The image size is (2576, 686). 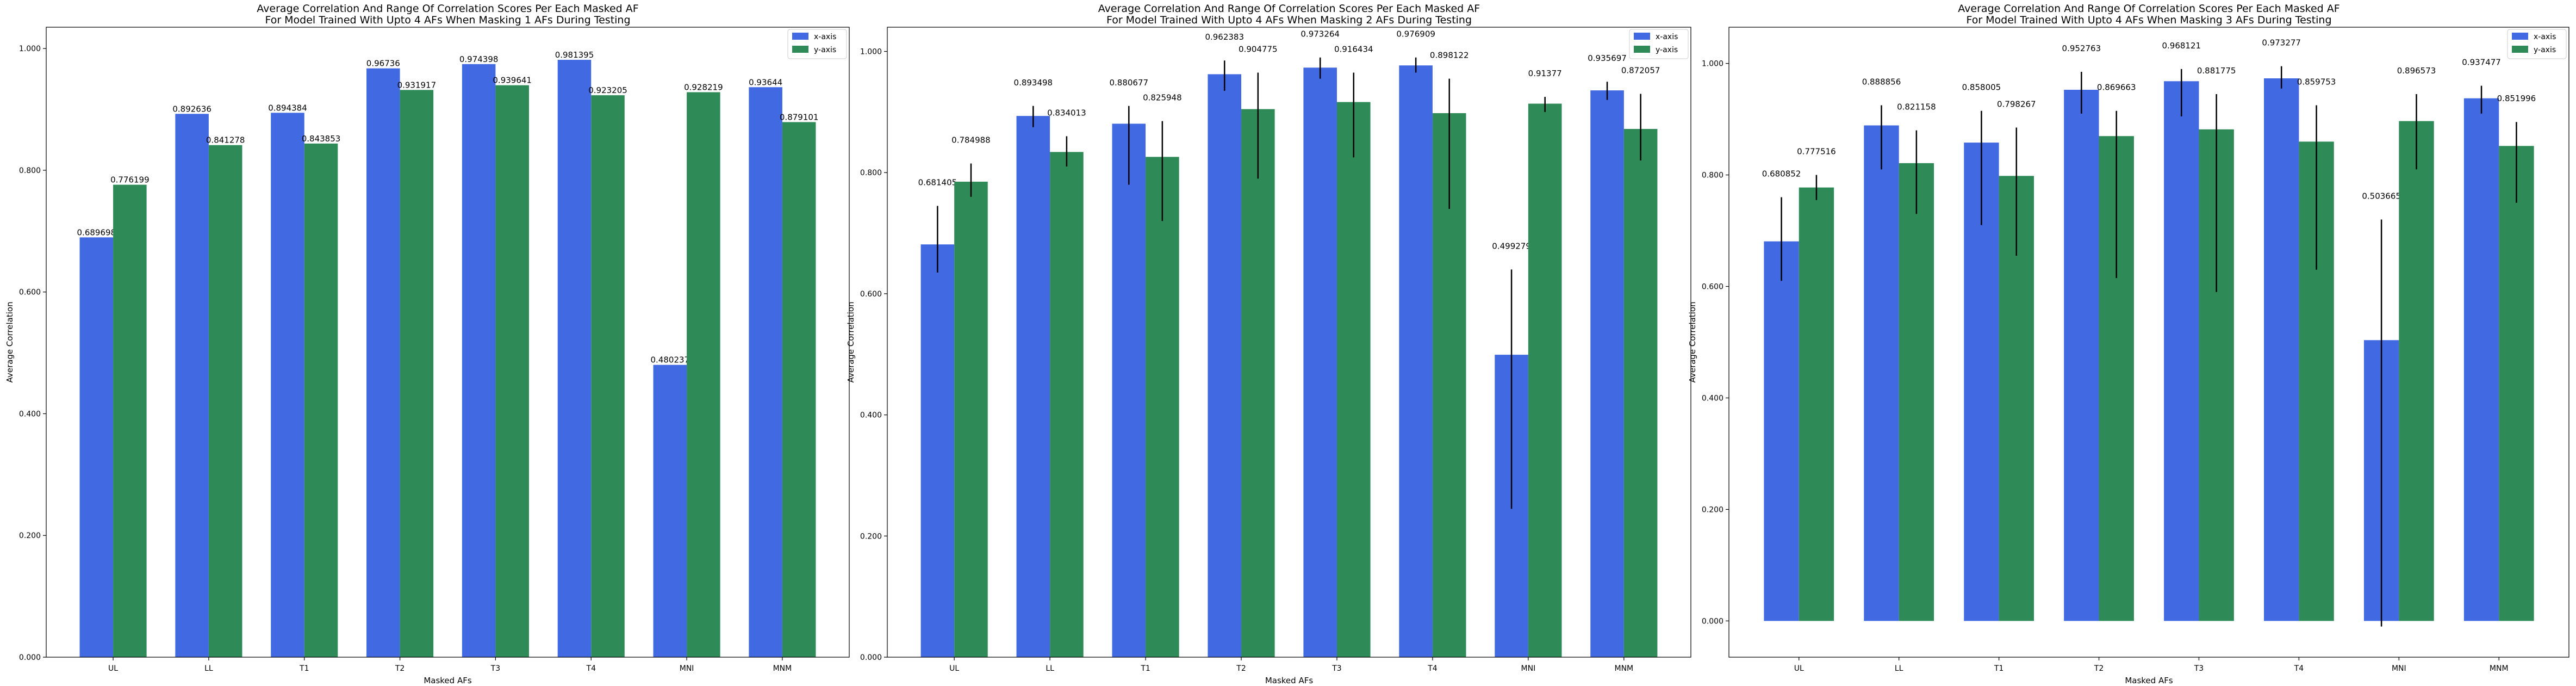 I want to click on data-label-x-axis-MNM: 0.937477, so click(x=2481, y=62).